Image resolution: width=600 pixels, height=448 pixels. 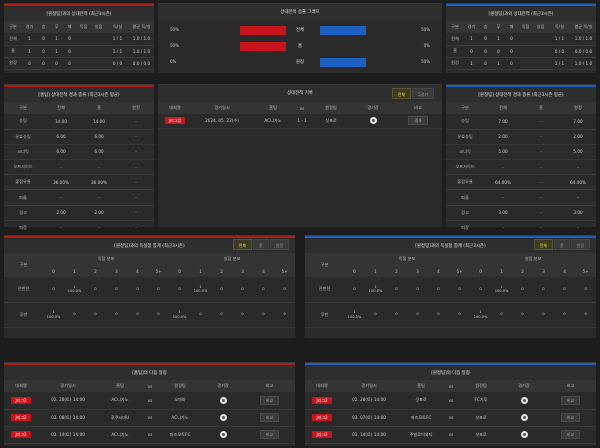 I want to click on row-label: 전반전, so click(x=23, y=290).